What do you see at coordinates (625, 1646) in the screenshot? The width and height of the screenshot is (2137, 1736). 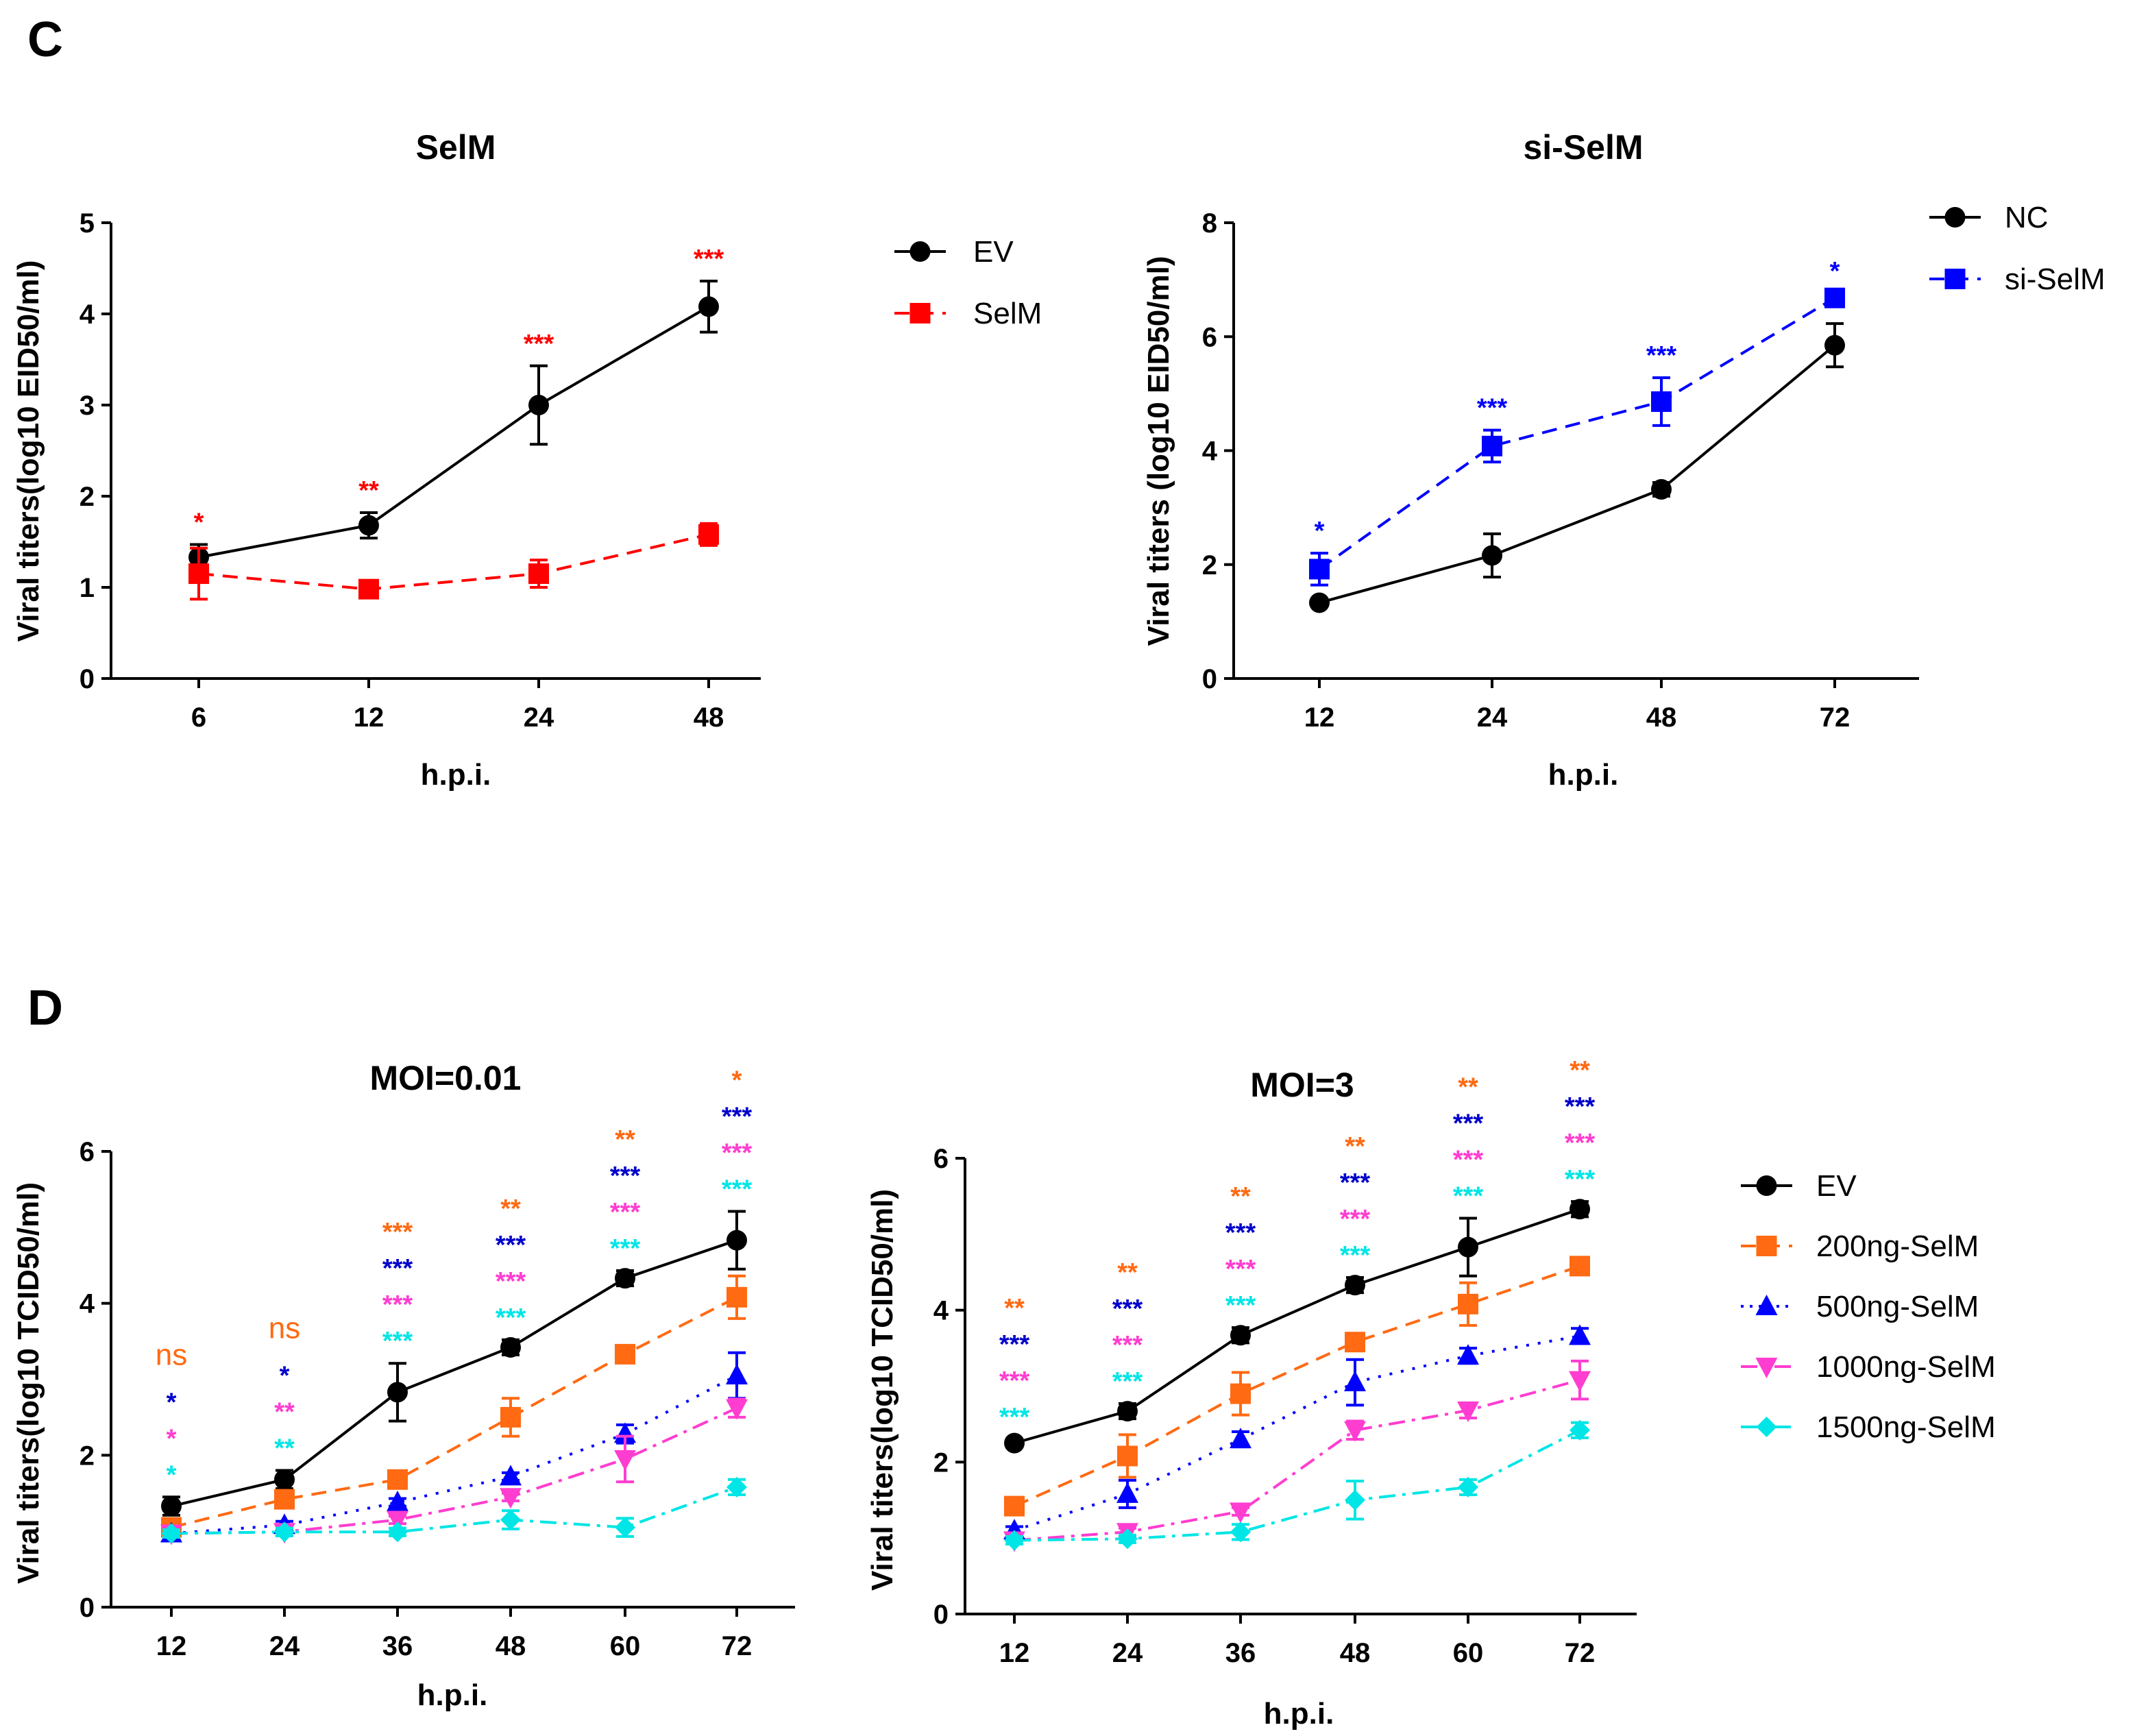 I see `x-tick-label: 60` at bounding box center [625, 1646].